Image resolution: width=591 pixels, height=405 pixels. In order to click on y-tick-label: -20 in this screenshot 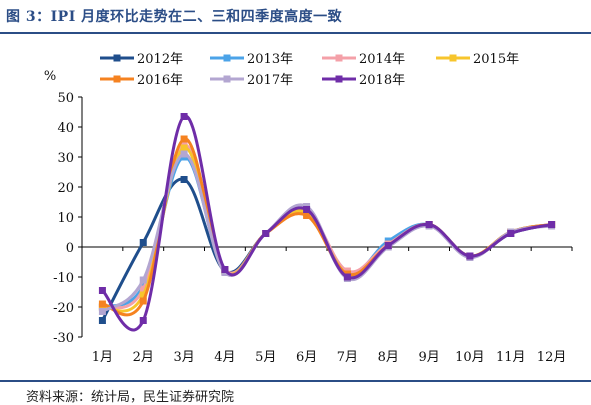, I will do `click(63, 308)`.